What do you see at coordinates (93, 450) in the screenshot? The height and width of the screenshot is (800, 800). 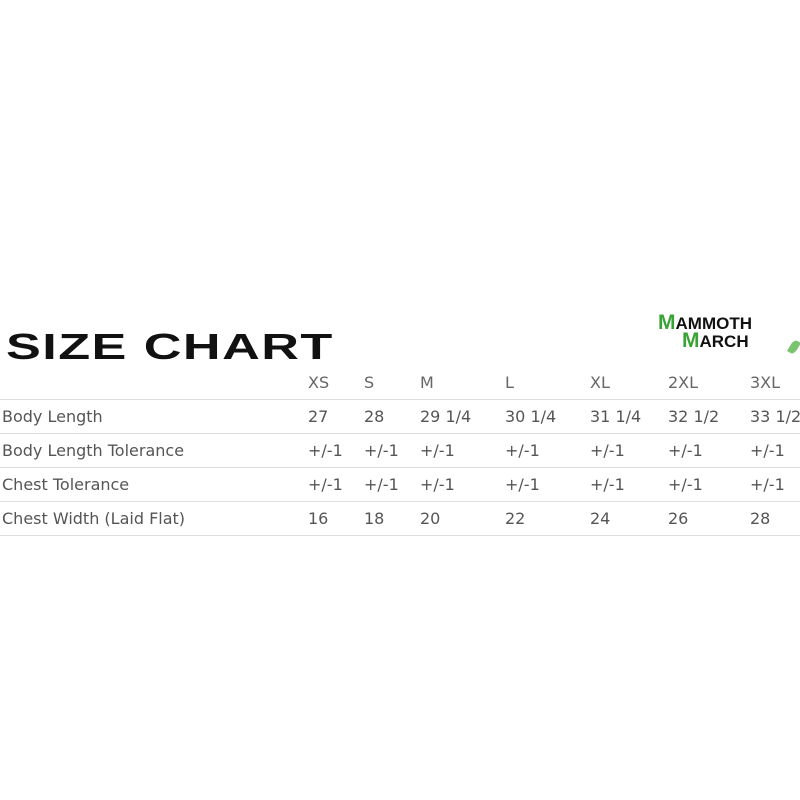 I see `row-label: Body Length Tolerance` at bounding box center [93, 450].